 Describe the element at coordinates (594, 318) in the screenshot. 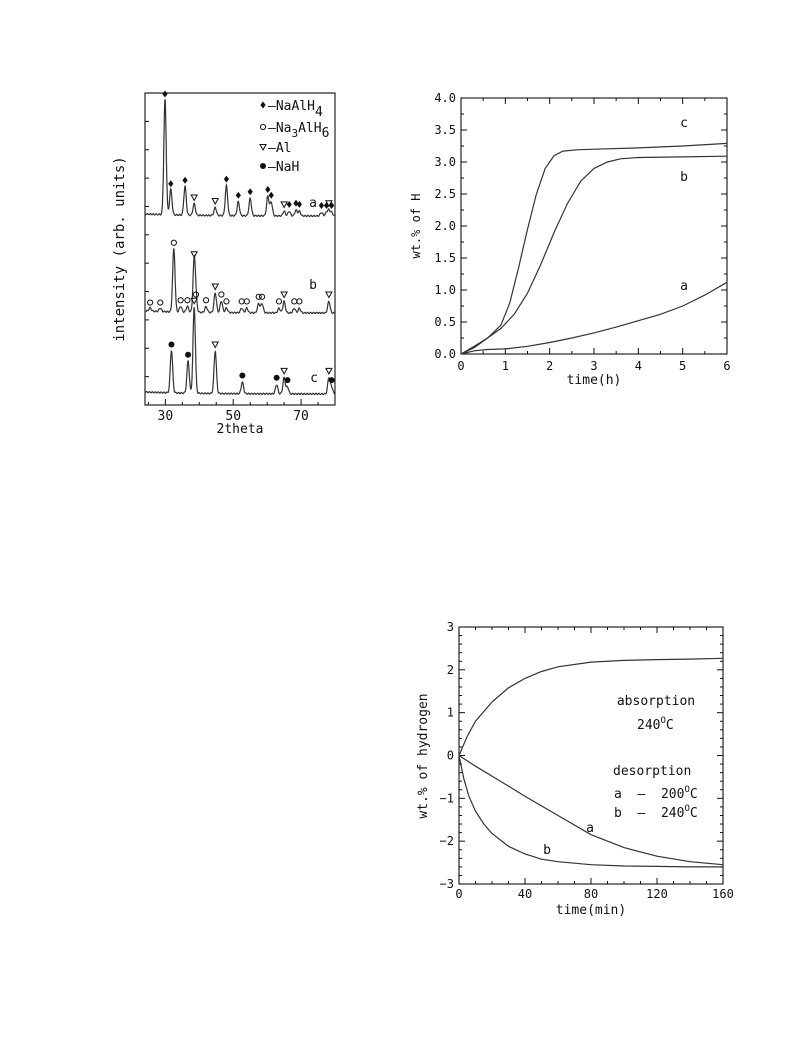

I see `kin-curve-a` at that location.